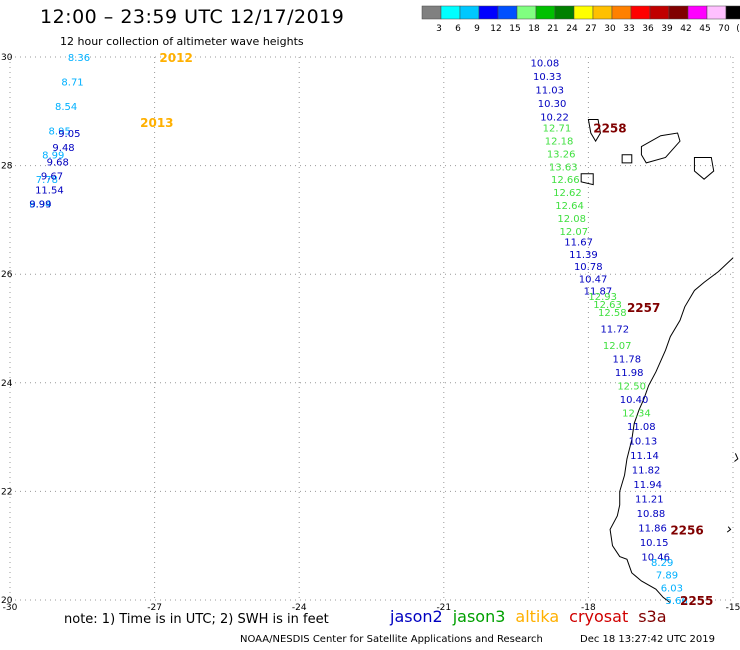  Describe the element at coordinates (602, 297) in the screenshot. I see `wave-height-value: 12.93` at that location.